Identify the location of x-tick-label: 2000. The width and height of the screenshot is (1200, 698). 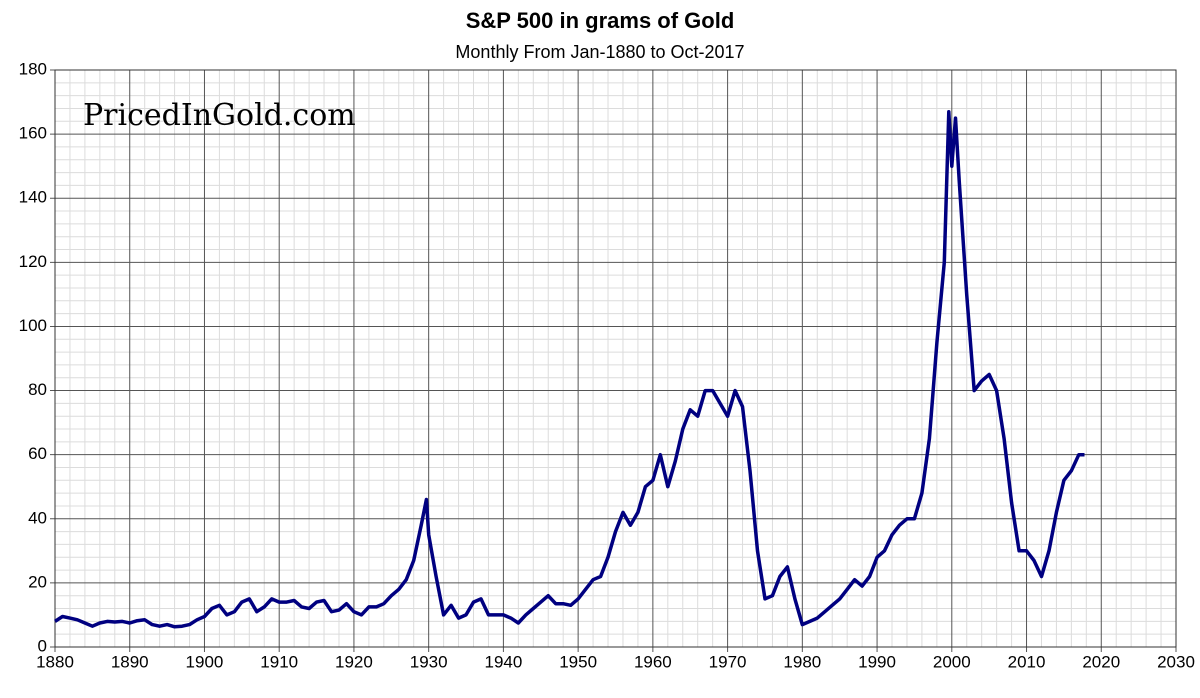
(952, 661).